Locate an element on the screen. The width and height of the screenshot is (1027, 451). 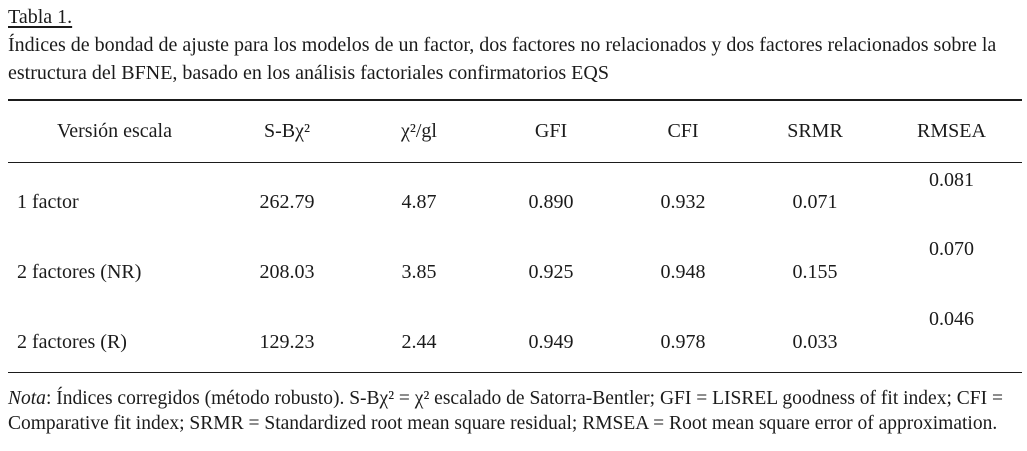
table-label: Tabla 1. is located at coordinates (40, 17).